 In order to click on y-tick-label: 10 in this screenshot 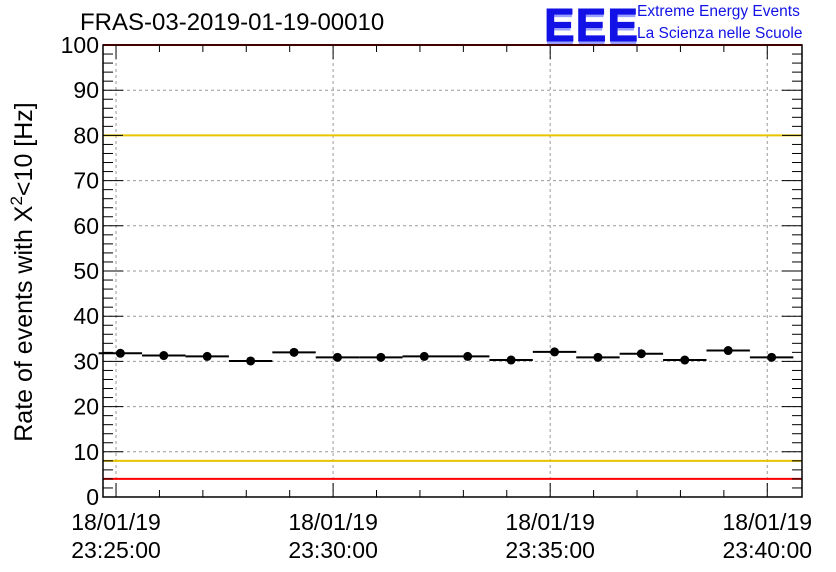, I will do `click(86, 452)`.